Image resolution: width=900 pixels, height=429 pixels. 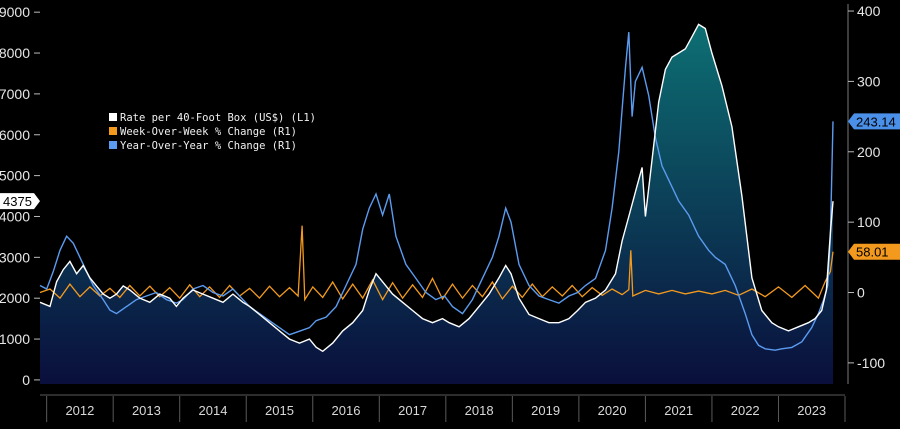 I want to click on y-left-tick-label: 0, so click(x=26, y=380).